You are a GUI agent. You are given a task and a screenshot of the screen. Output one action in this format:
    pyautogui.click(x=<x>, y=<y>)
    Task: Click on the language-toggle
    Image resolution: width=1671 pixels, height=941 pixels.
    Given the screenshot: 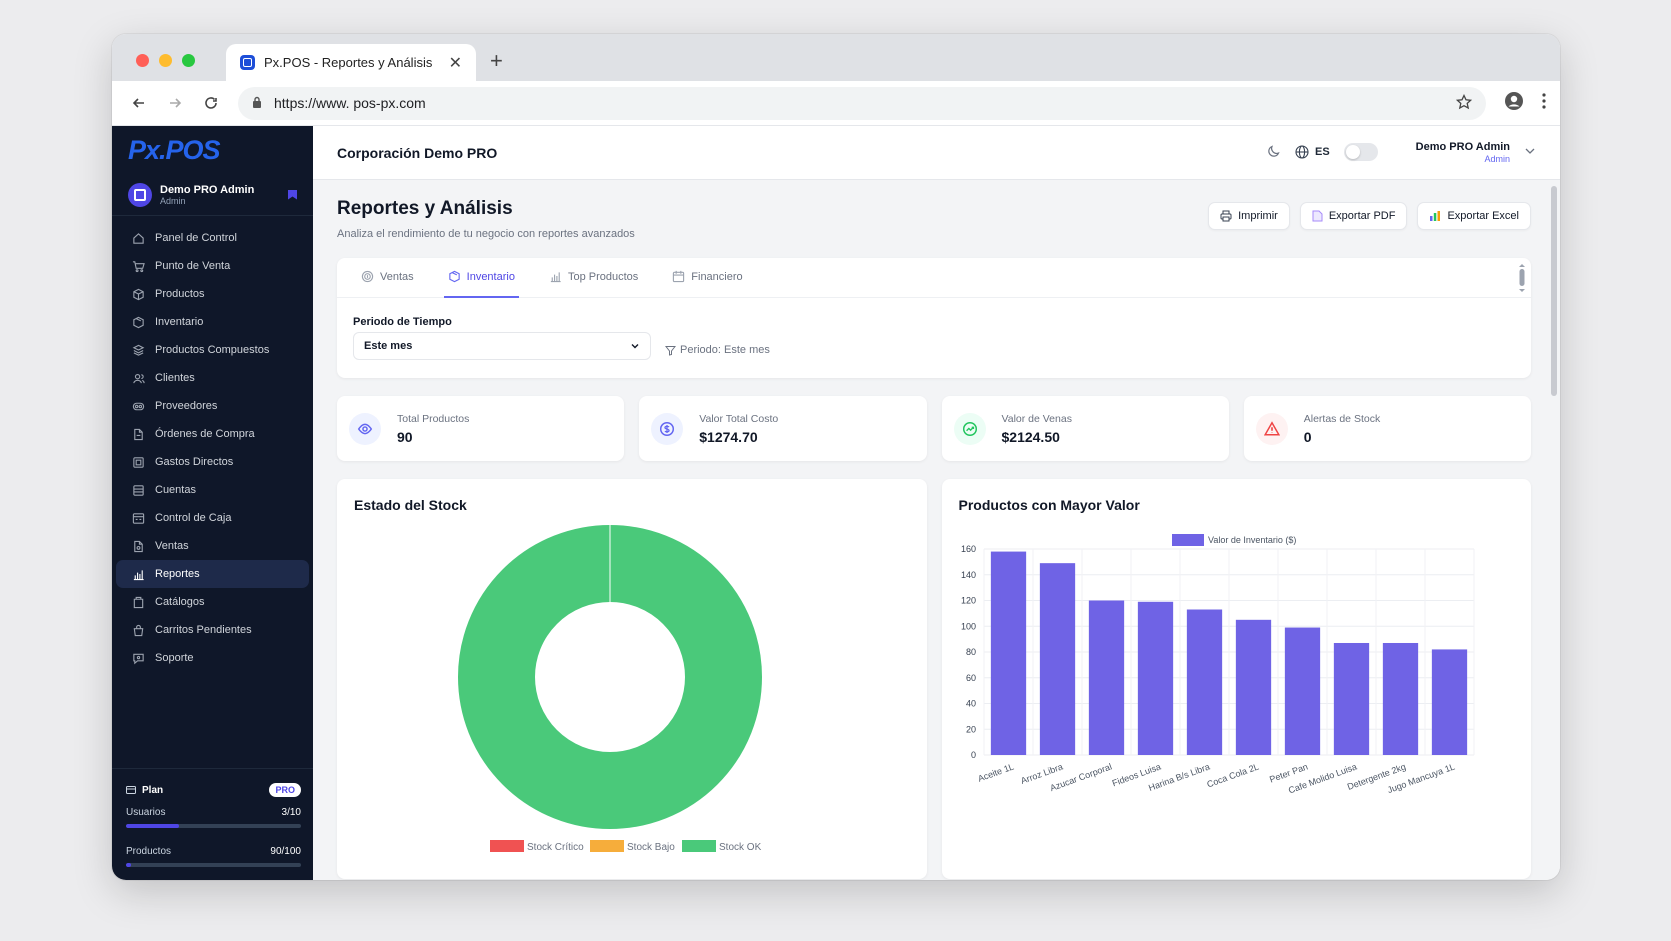 What is the action you would take?
    pyautogui.click(x=1360, y=152)
    